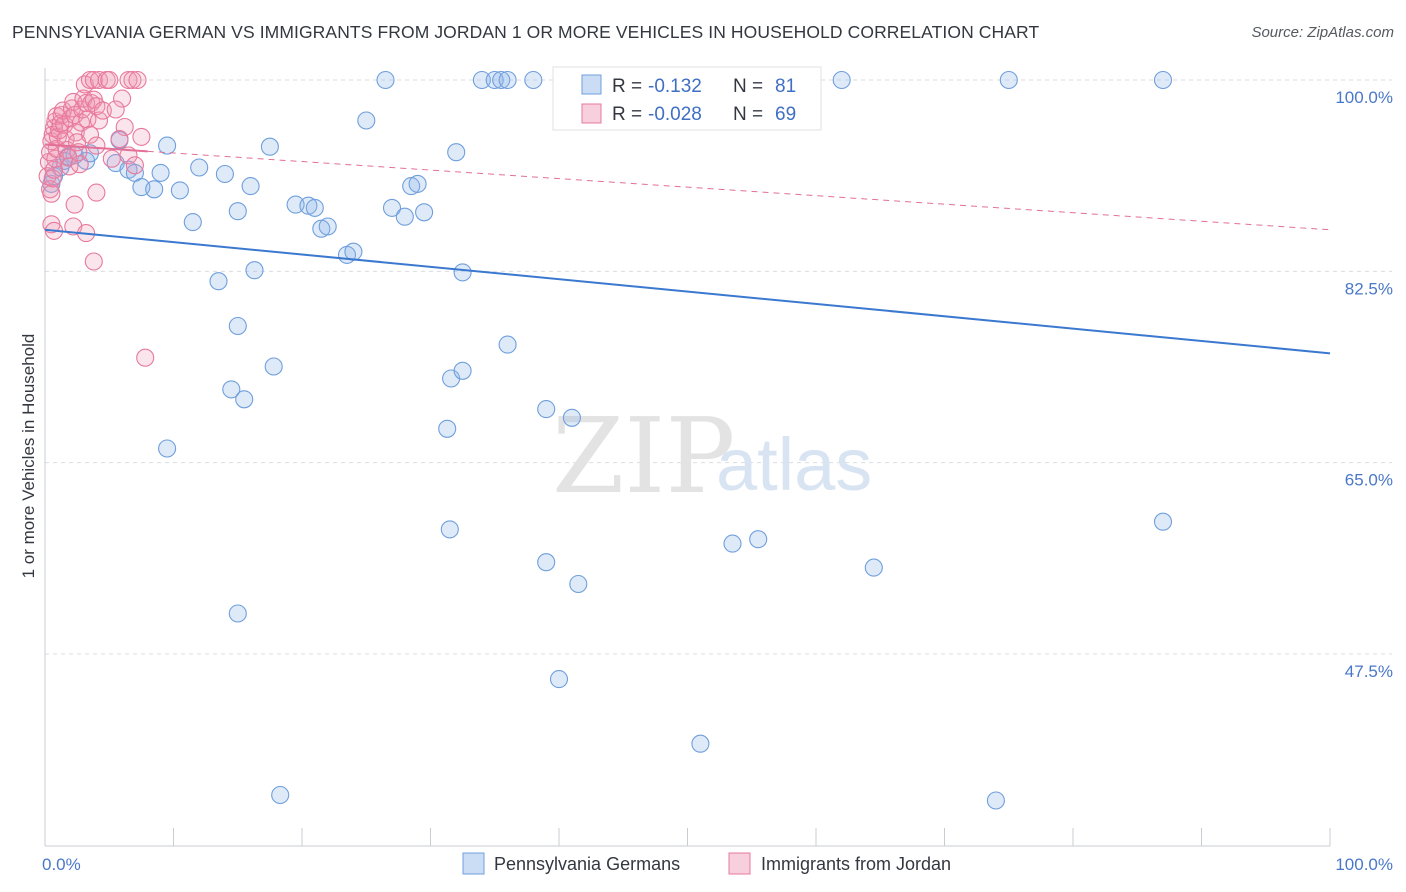 The width and height of the screenshot is (1406, 892). Describe the element at coordinates (1322, 32) in the screenshot. I see `source-credit: Source: ZipAtlas.com` at that location.